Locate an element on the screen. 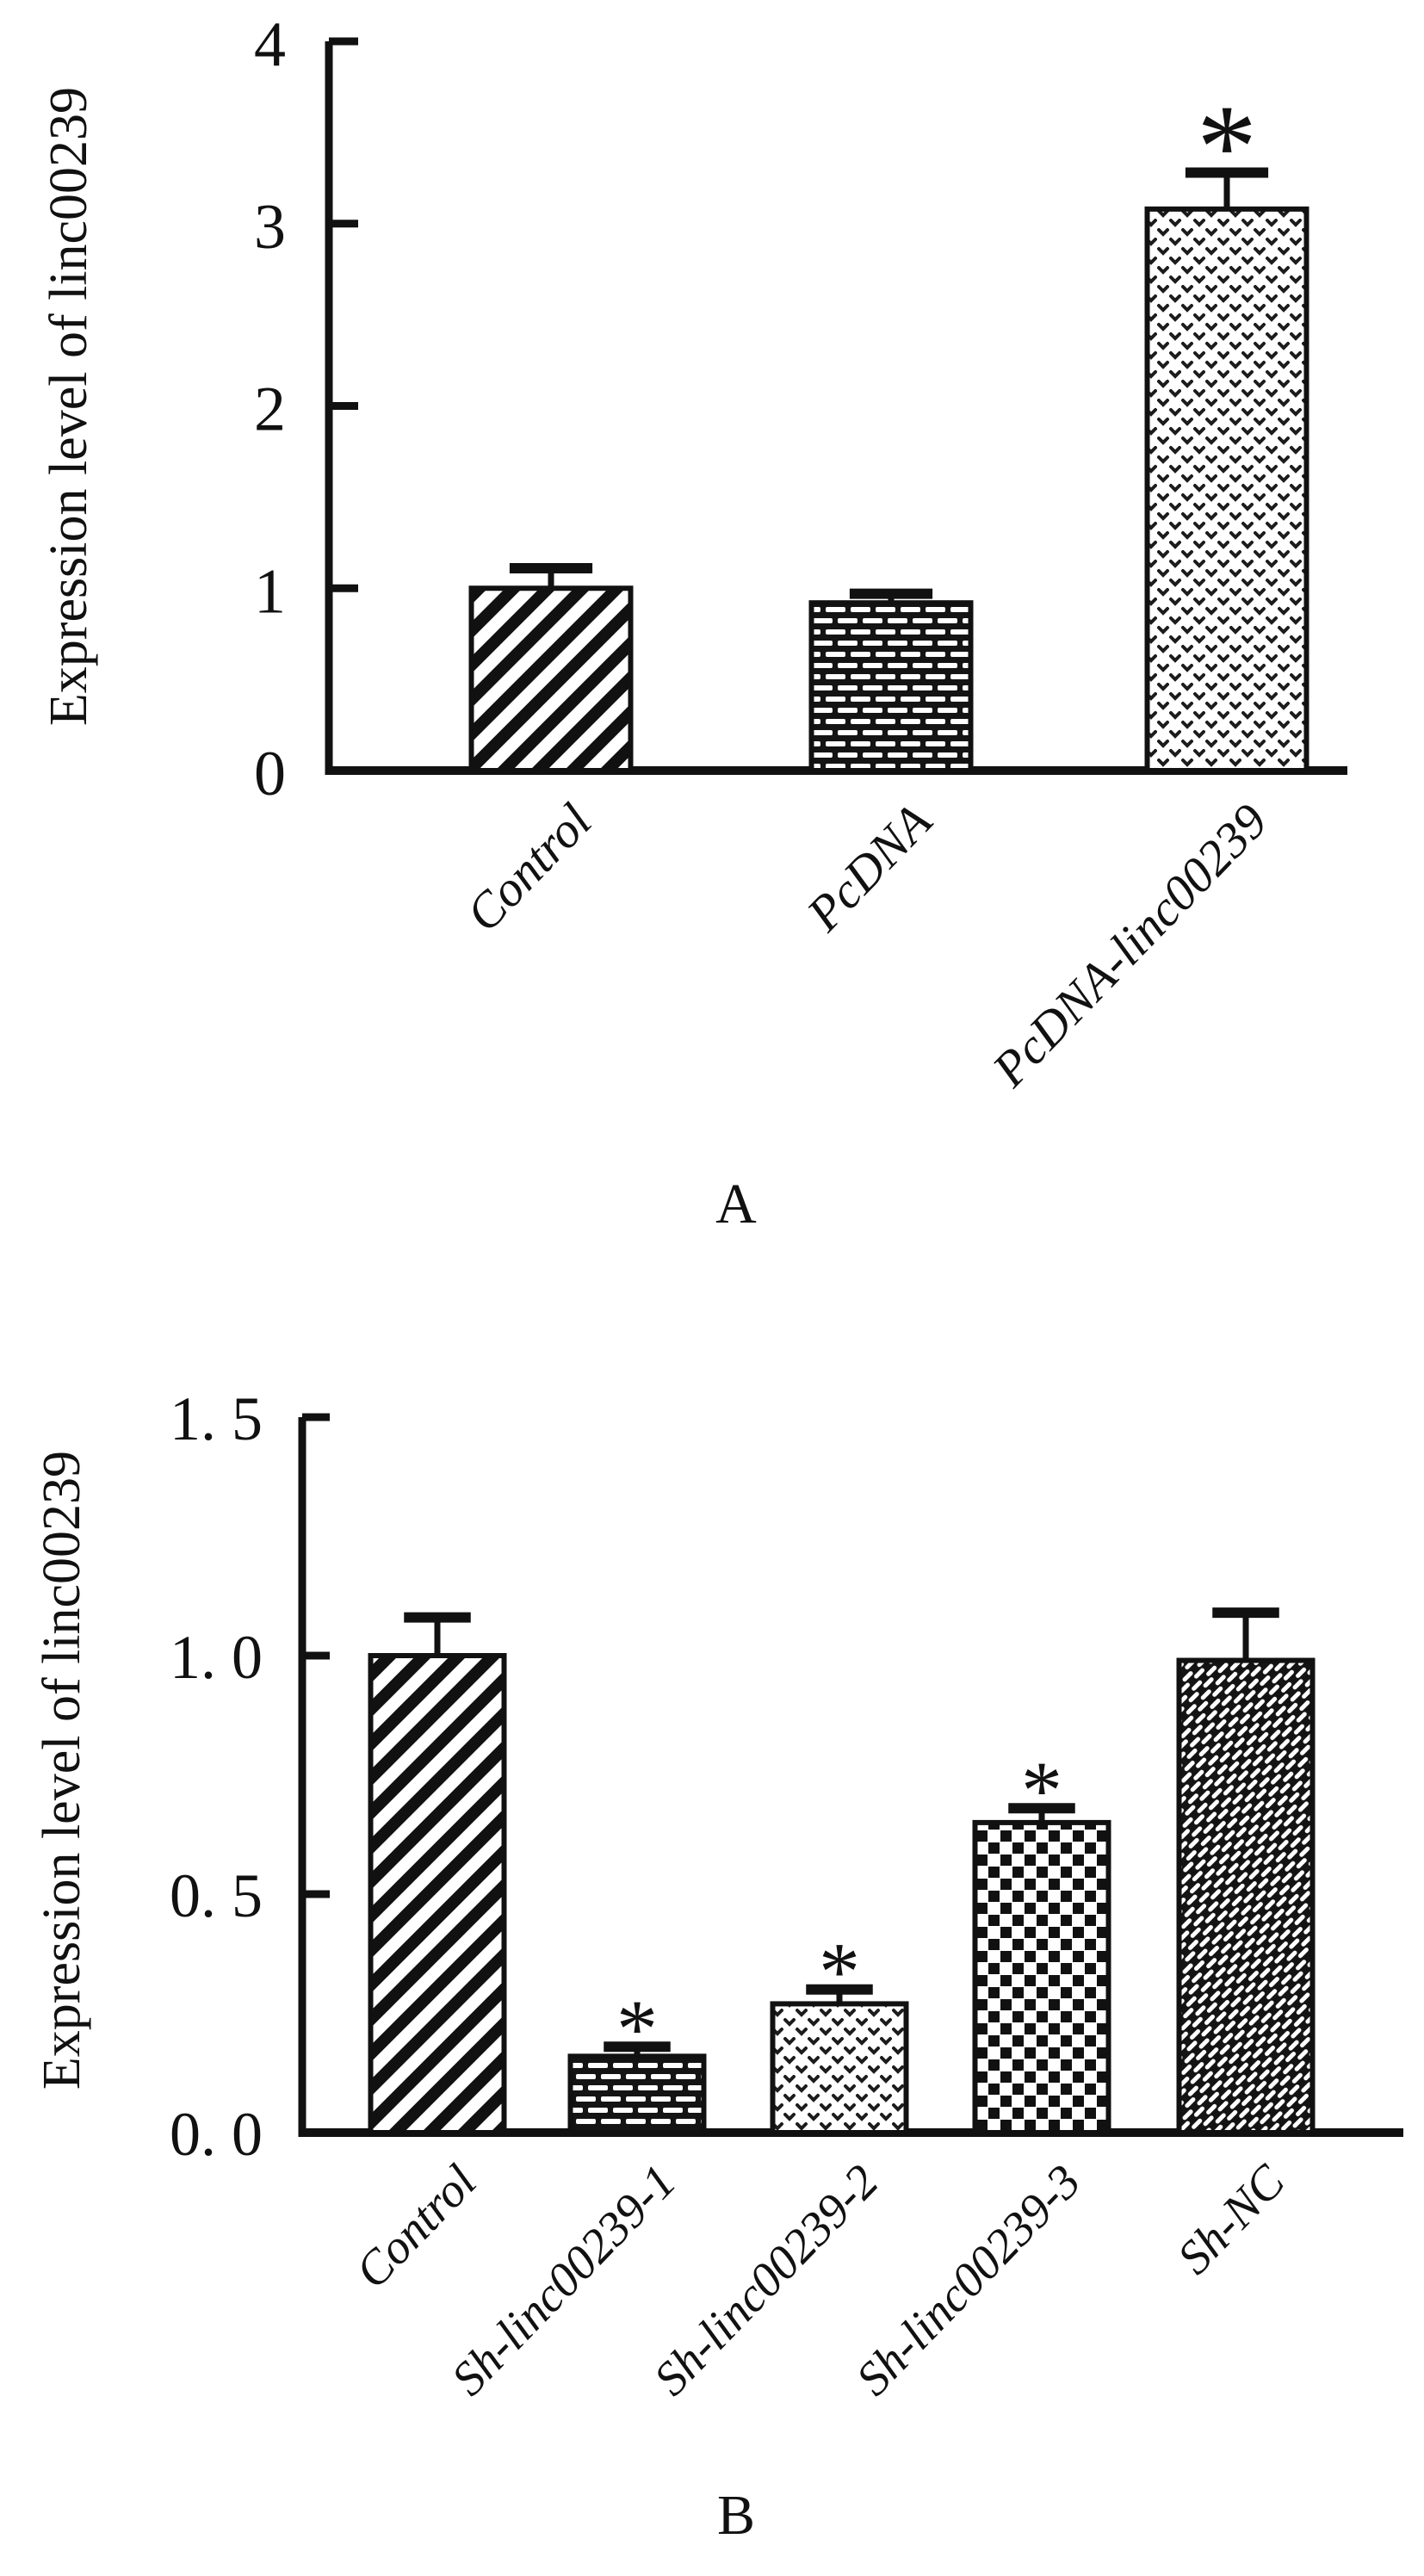  y-tick-label-1-5: 1. 5 is located at coordinates (216, 1419).